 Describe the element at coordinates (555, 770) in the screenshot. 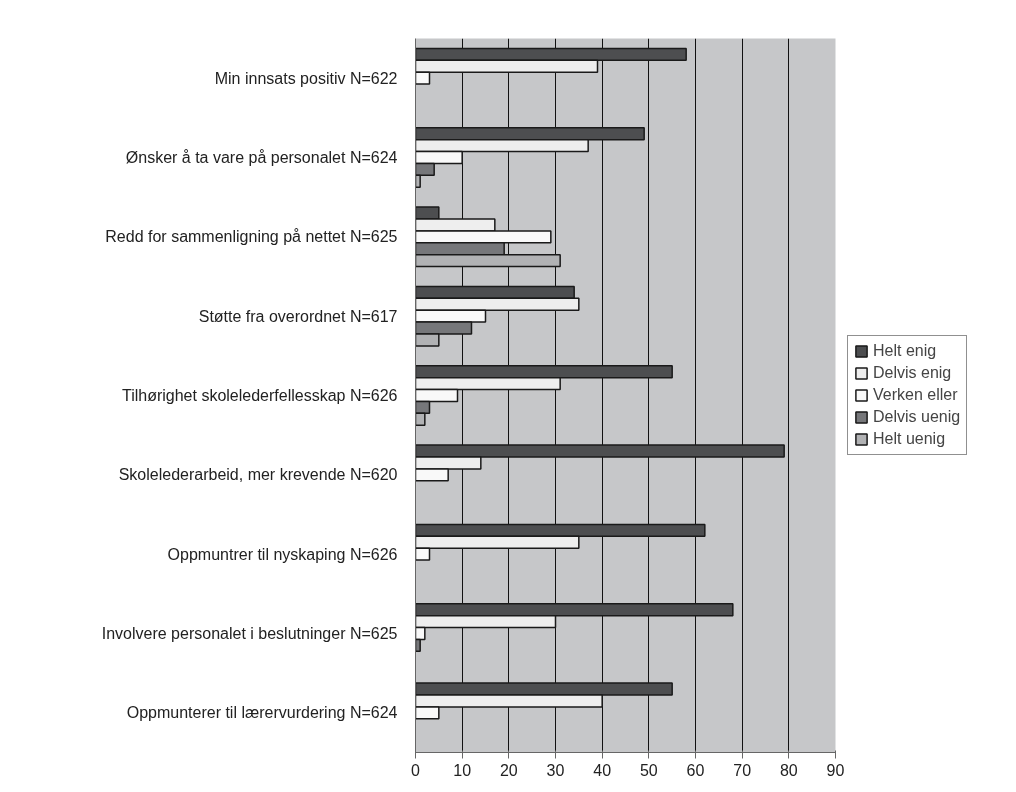

I see `x-tick-label: 30` at that location.